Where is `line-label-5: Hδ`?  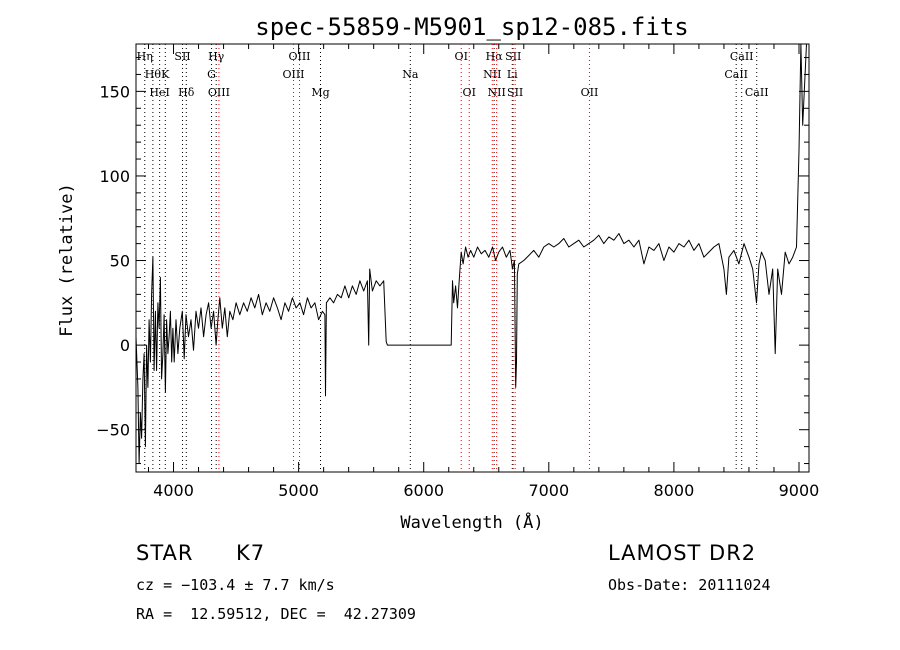
line-label-5: Hδ is located at coordinates (186, 92).